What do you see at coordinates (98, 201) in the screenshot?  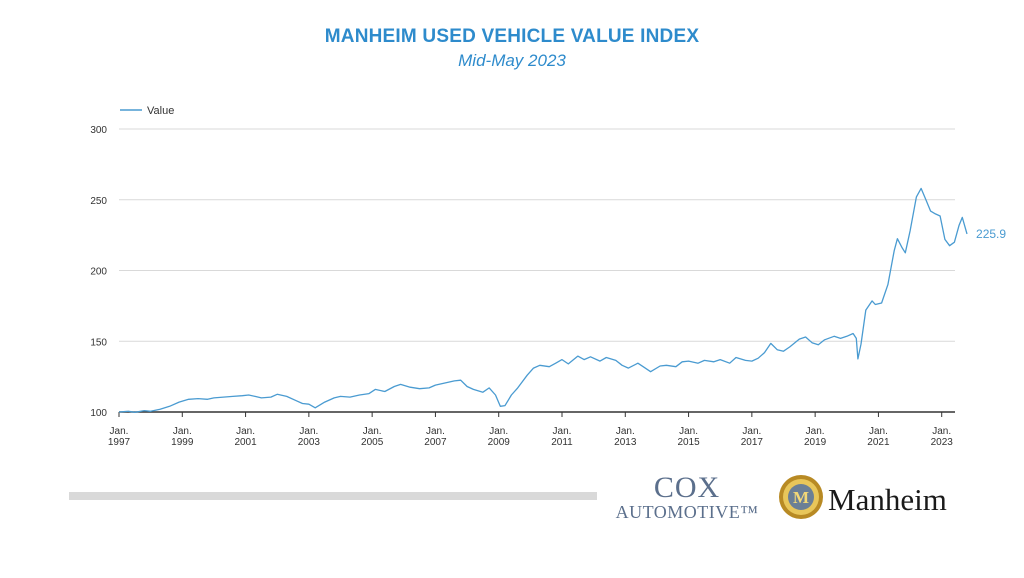 I see `y-tick-label: 250` at bounding box center [98, 201].